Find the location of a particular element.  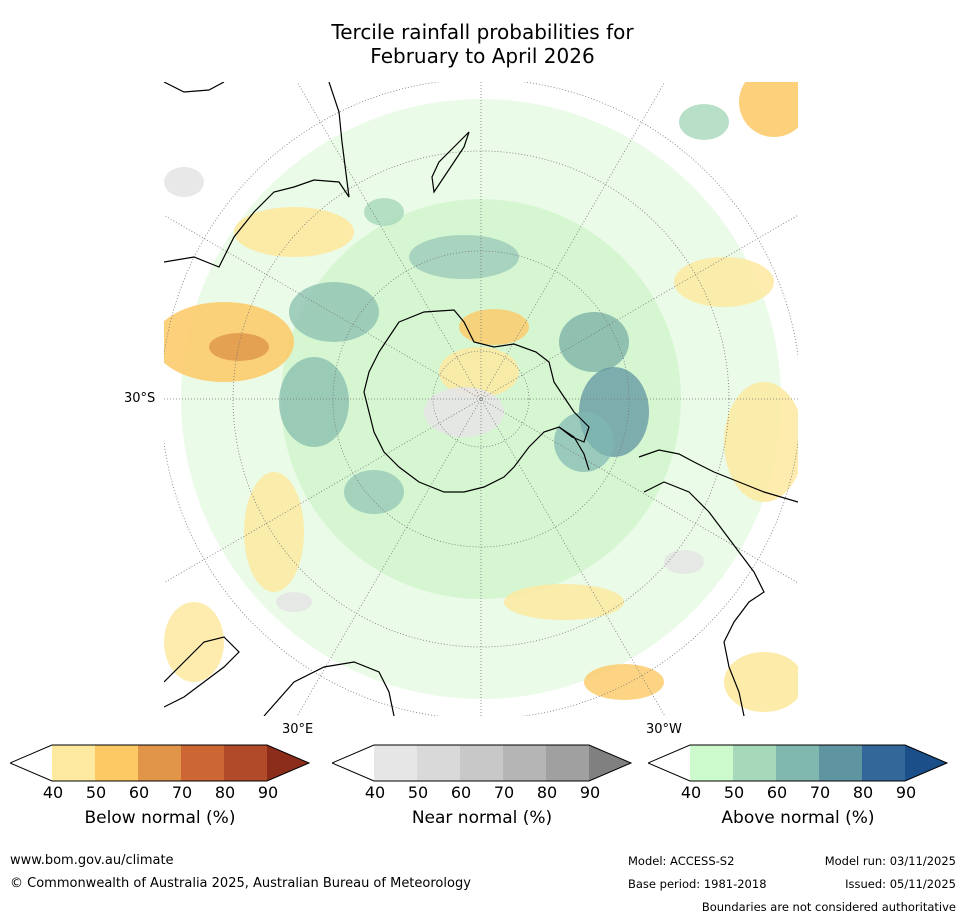

colorbar-above-svg is located at coordinates (798, 763).